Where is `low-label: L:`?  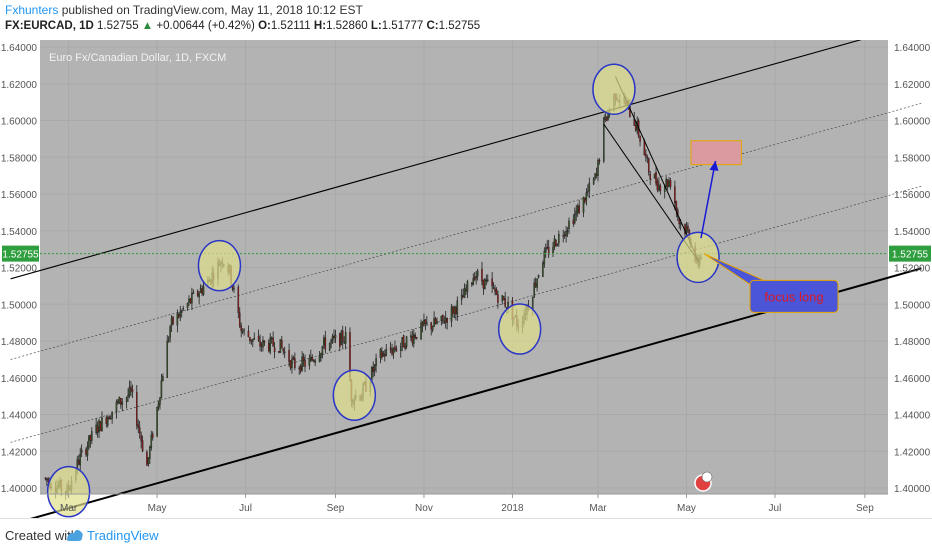
low-label: L: is located at coordinates (376, 26).